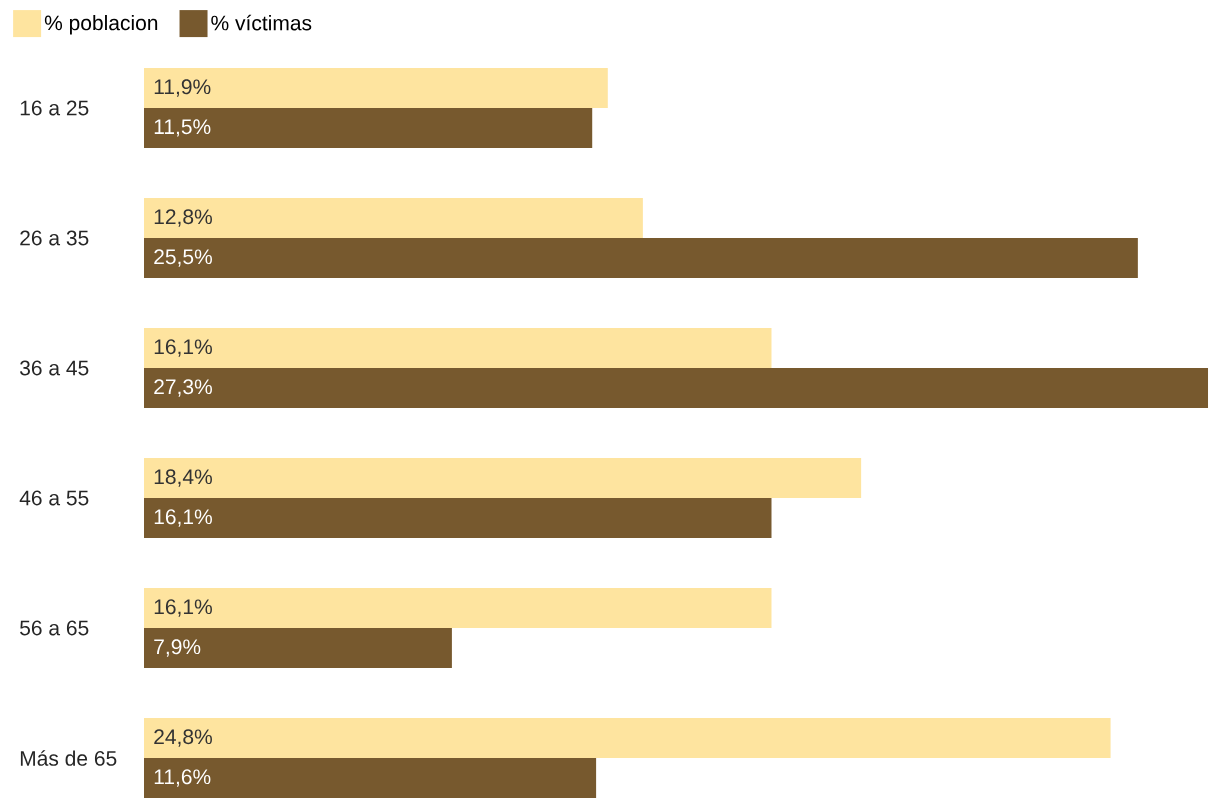 The height and width of the screenshot is (810, 1220). What do you see at coordinates (183, 388) in the screenshot?
I see `data-label: 27,3%` at bounding box center [183, 388].